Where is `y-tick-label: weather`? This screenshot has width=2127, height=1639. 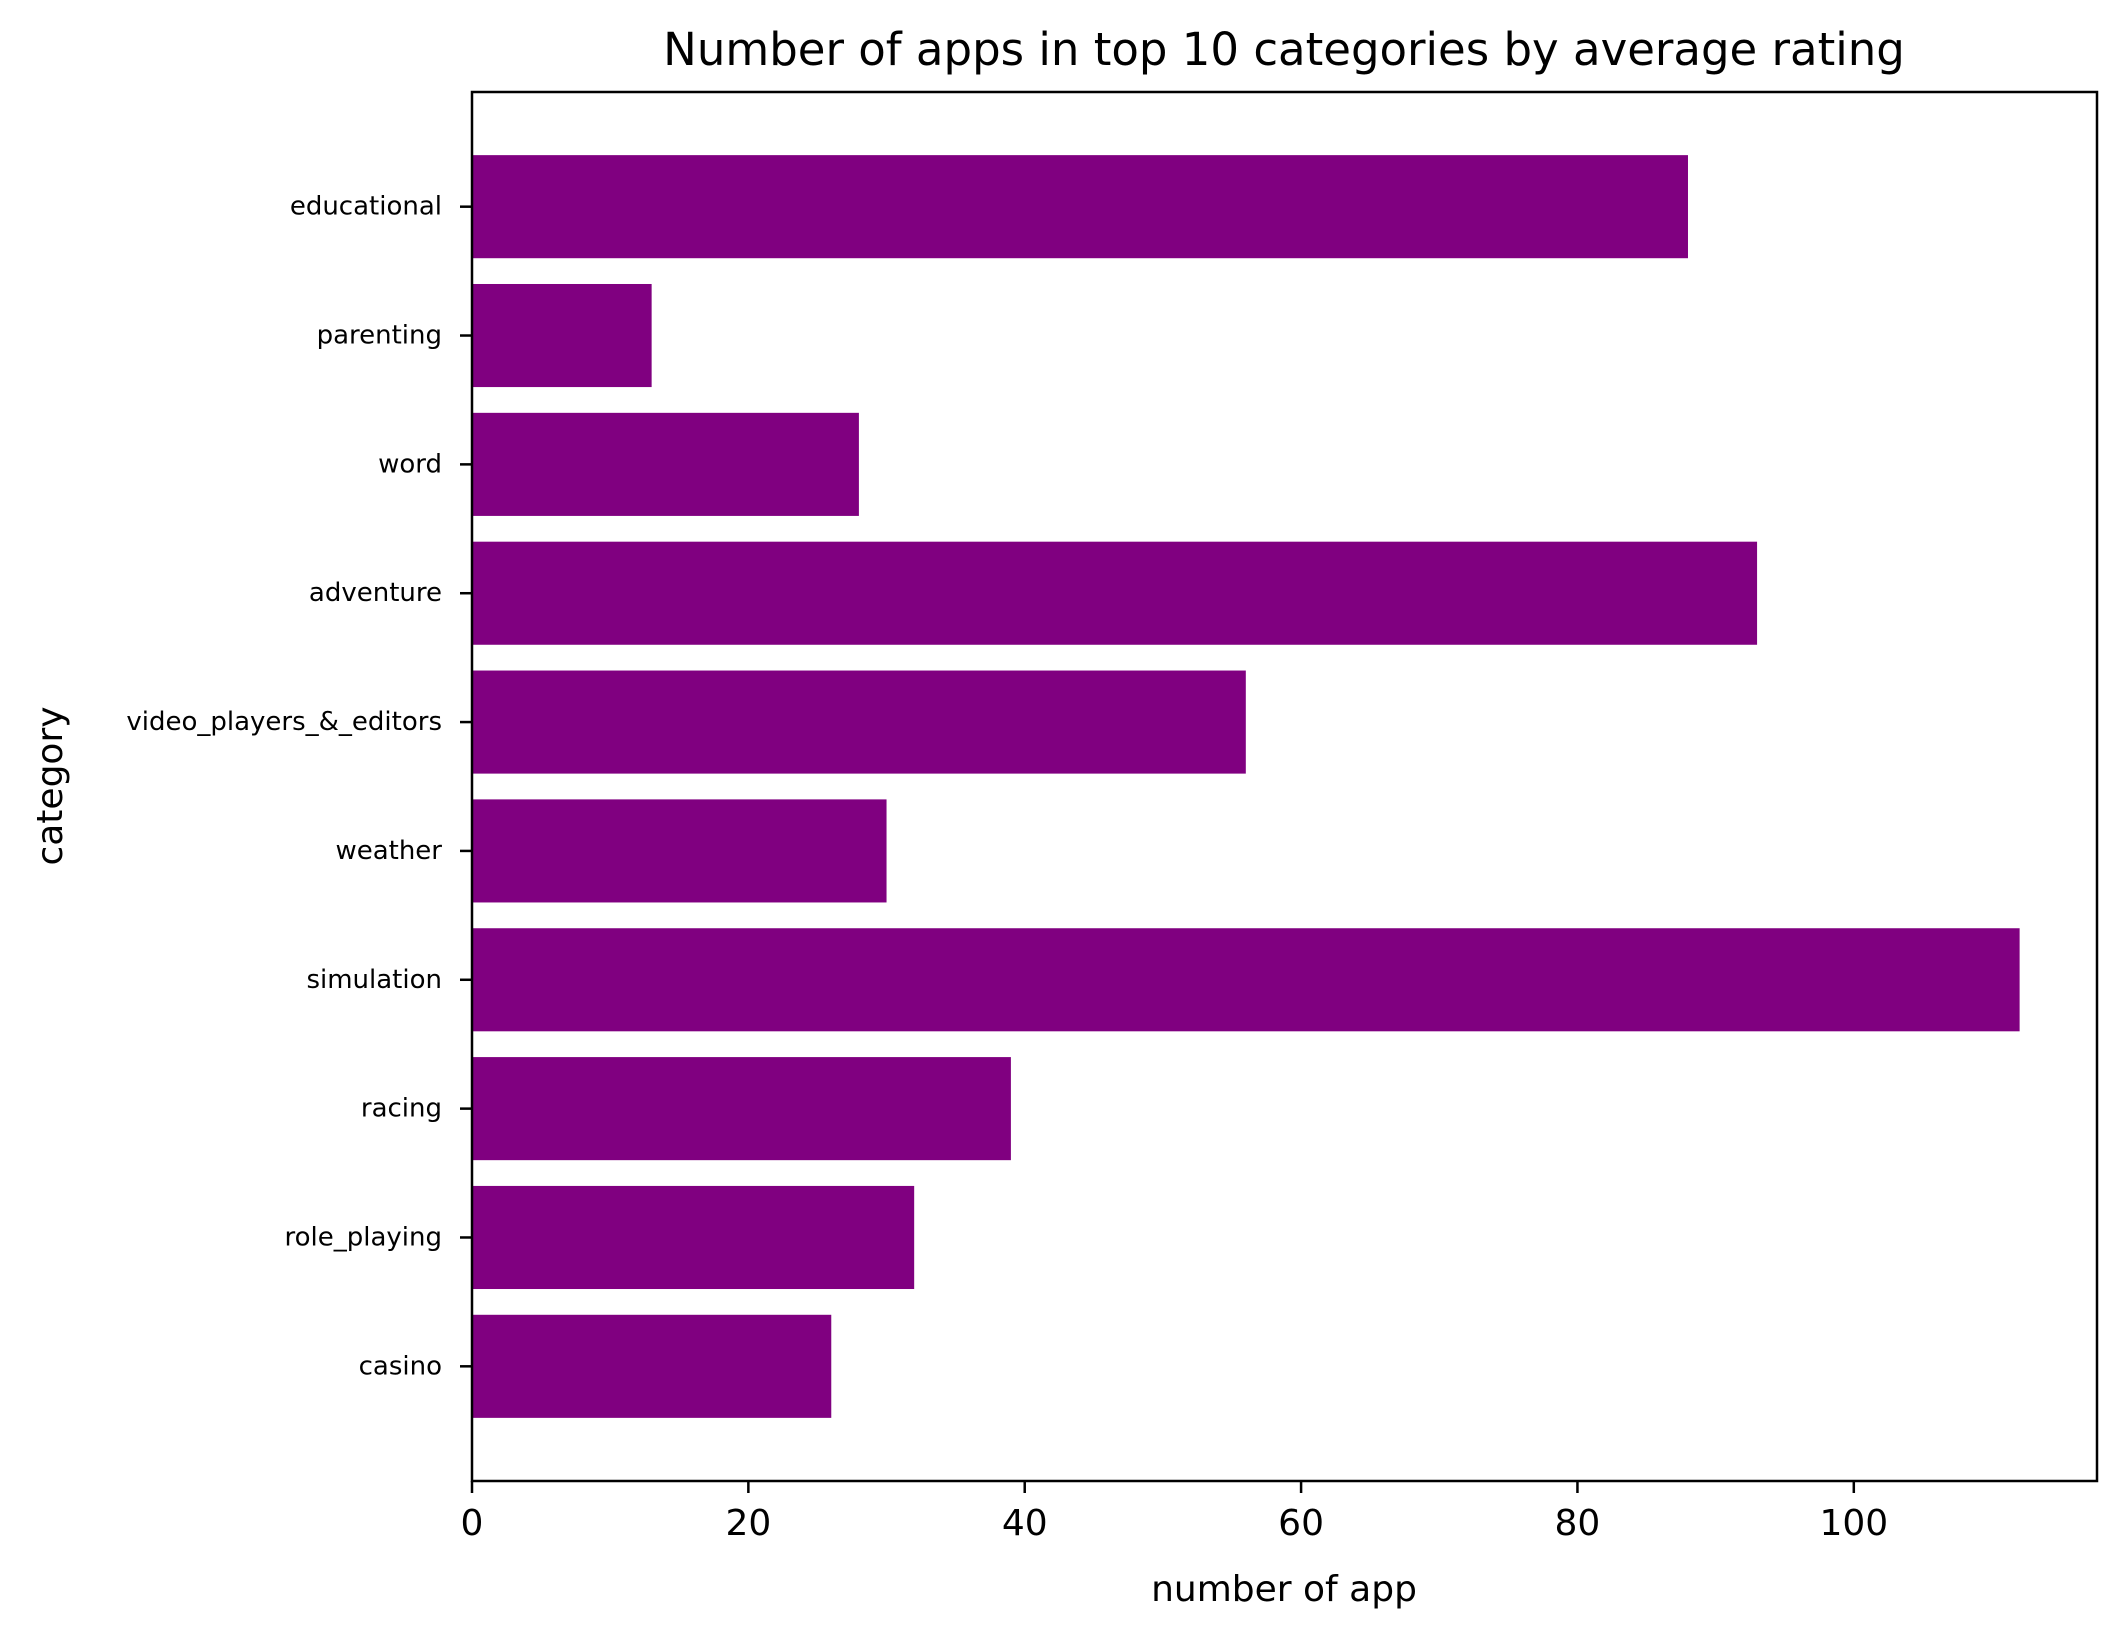
y-tick-label: weather is located at coordinates (388, 851).